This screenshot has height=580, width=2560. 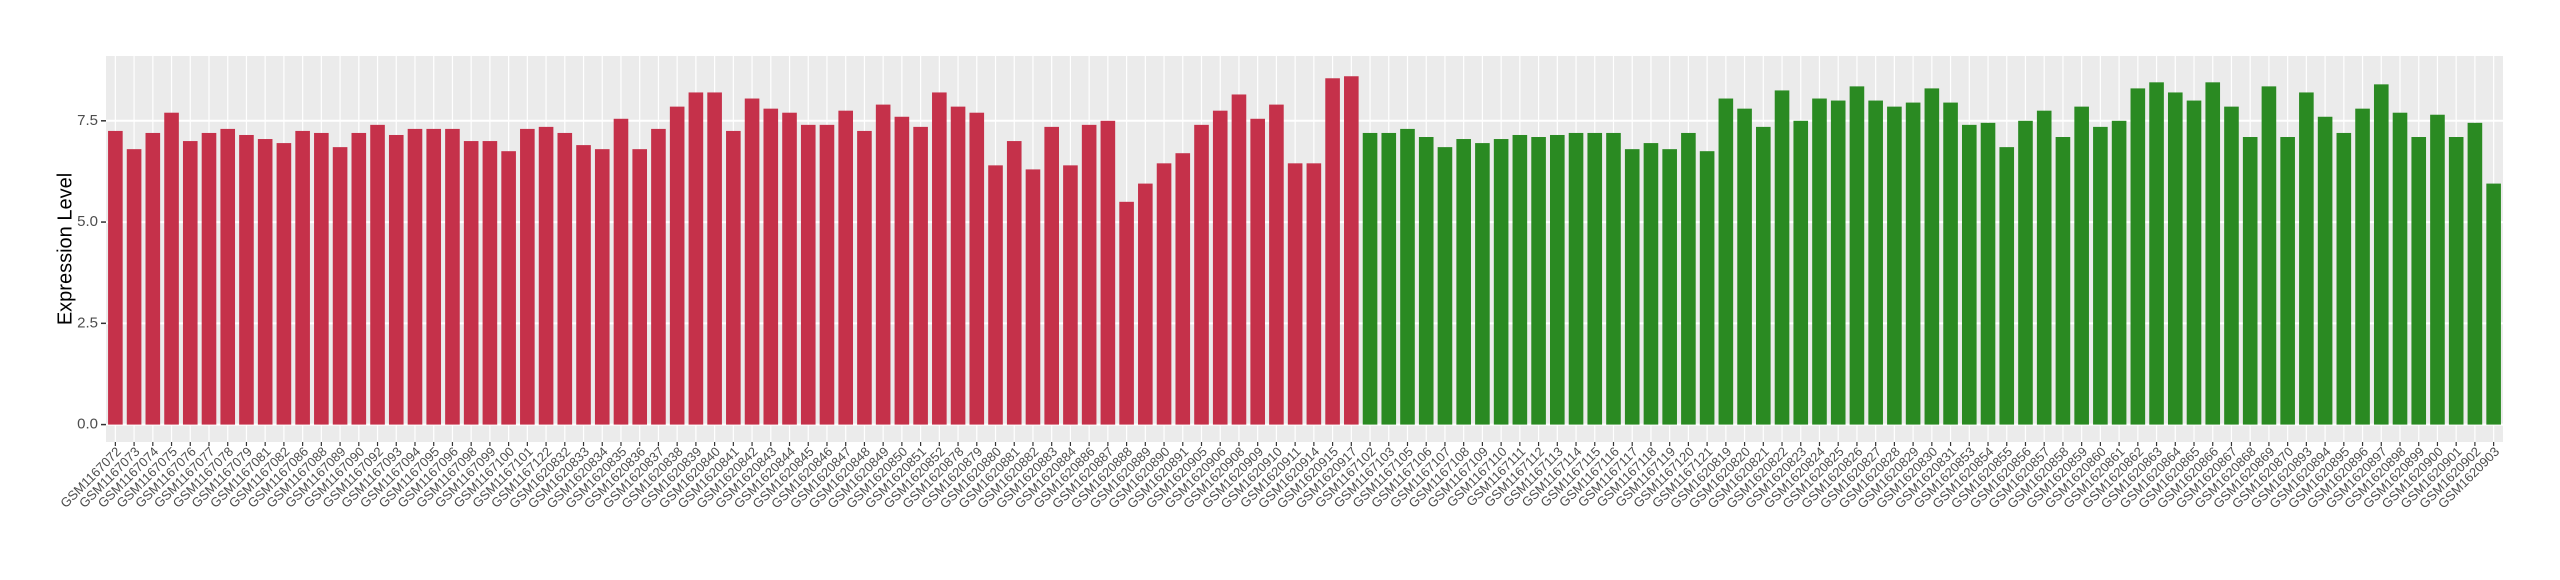 I want to click on y-tick-label: 7.5, so click(x=87, y=120).